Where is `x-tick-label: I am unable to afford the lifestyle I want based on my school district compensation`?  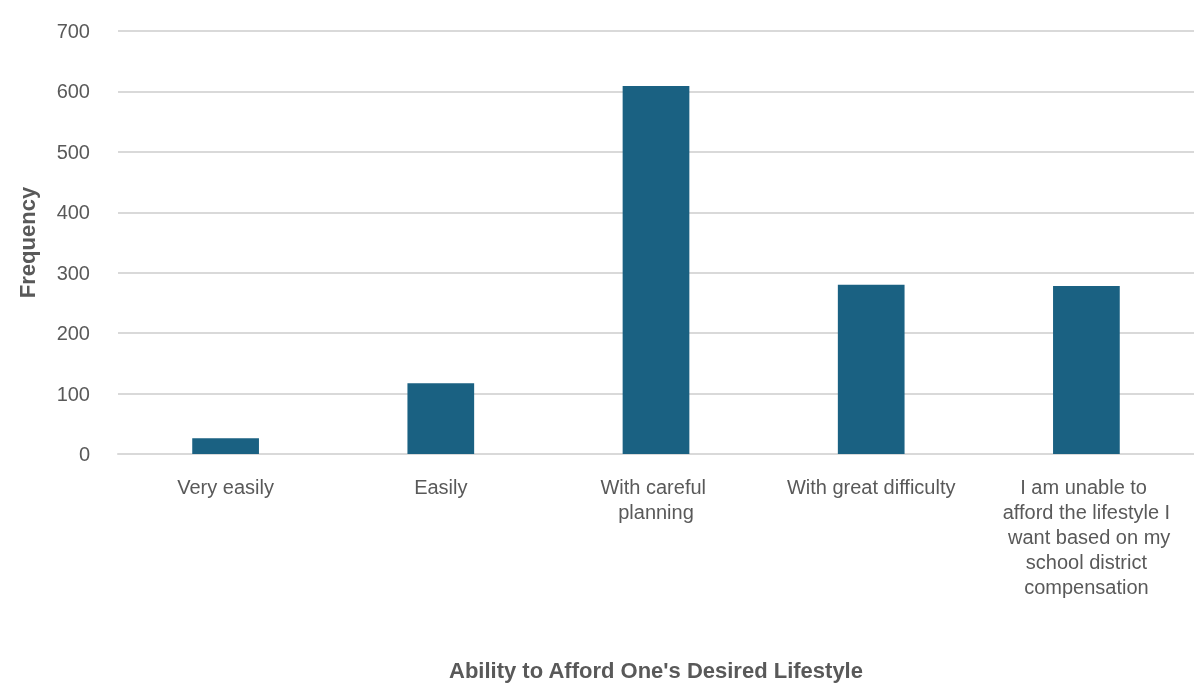
x-tick-label: I am unable to afford the lifestyle I want based on my school district compensation is located at coordinates (1086, 536).